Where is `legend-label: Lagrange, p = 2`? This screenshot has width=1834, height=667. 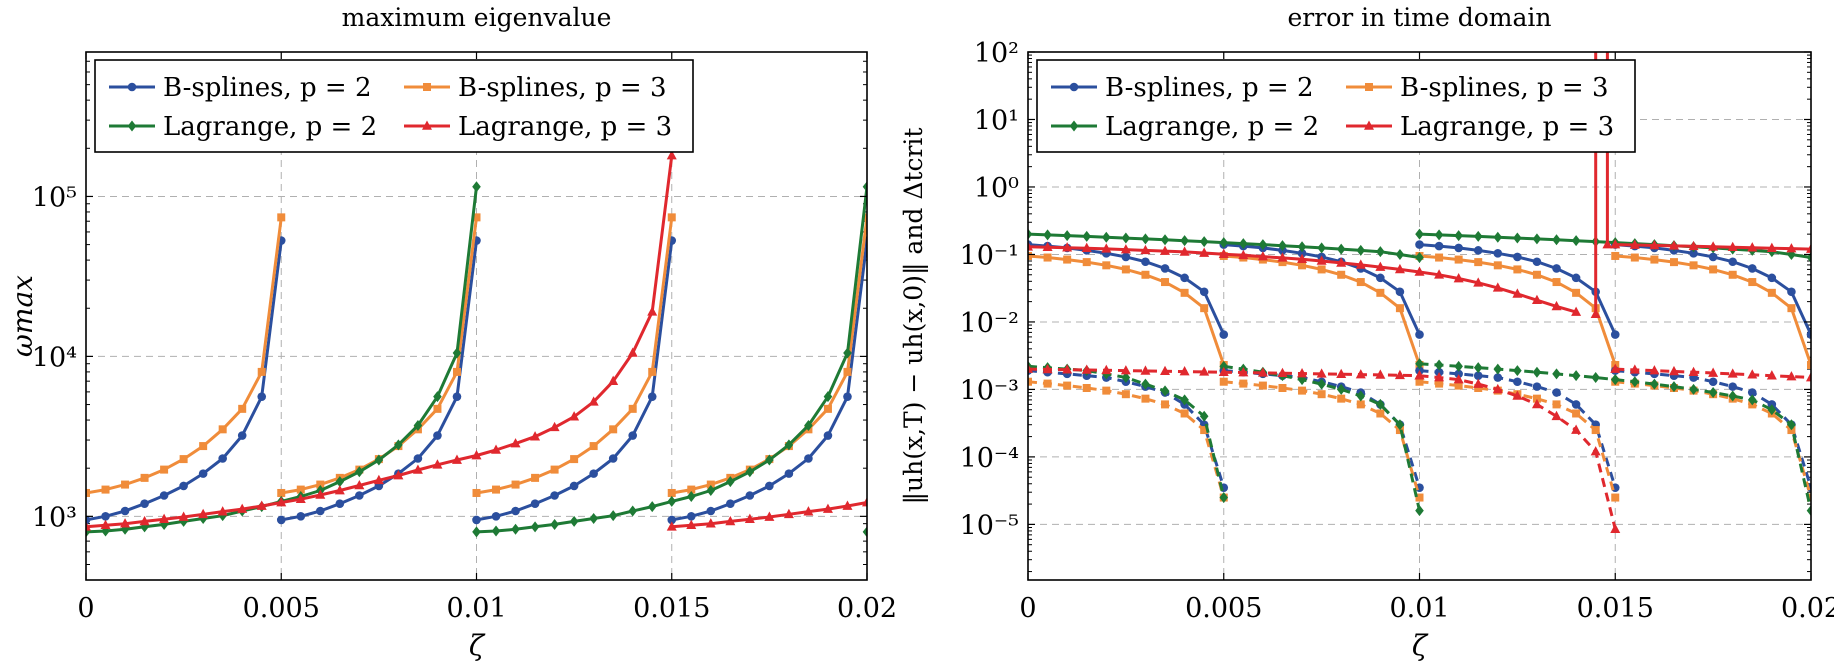
legend-label: Lagrange, p = 2 is located at coordinates (270, 127).